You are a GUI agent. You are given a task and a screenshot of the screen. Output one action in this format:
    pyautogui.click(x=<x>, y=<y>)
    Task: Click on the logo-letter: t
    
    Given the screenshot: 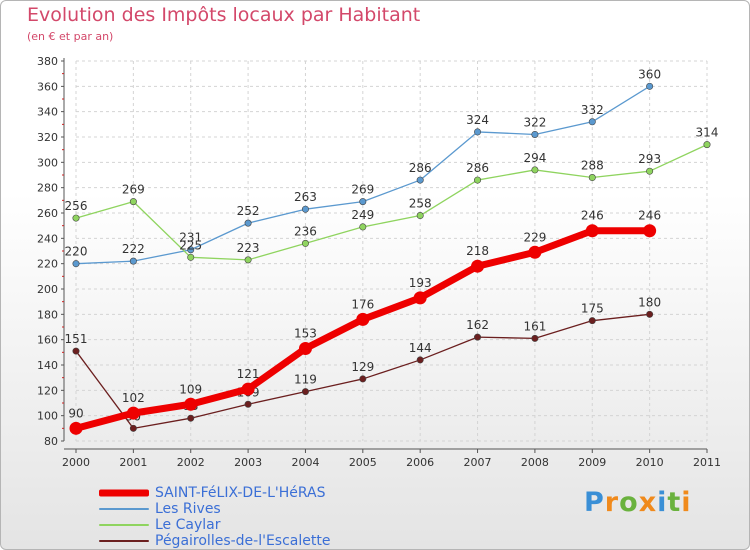 What is the action you would take?
    pyautogui.click(x=674, y=502)
    